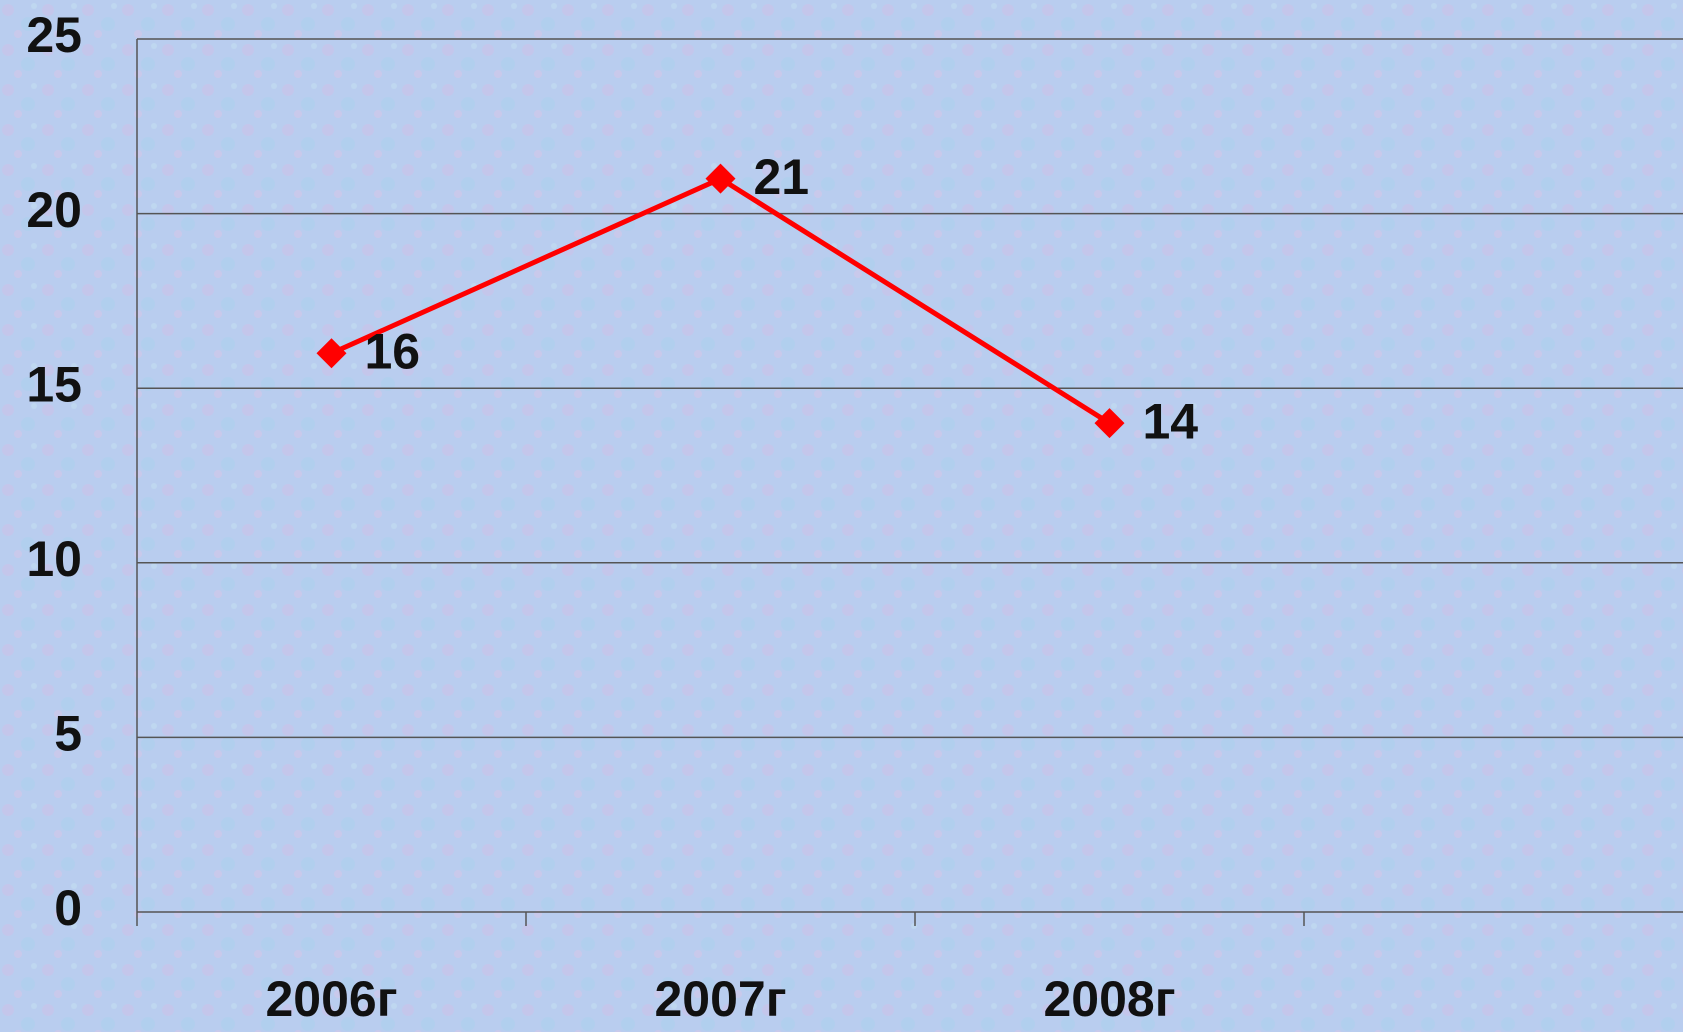 The width and height of the screenshot is (1683, 1032). Describe the element at coordinates (54, 384) in the screenshot. I see `y-tick-label: 15` at that location.